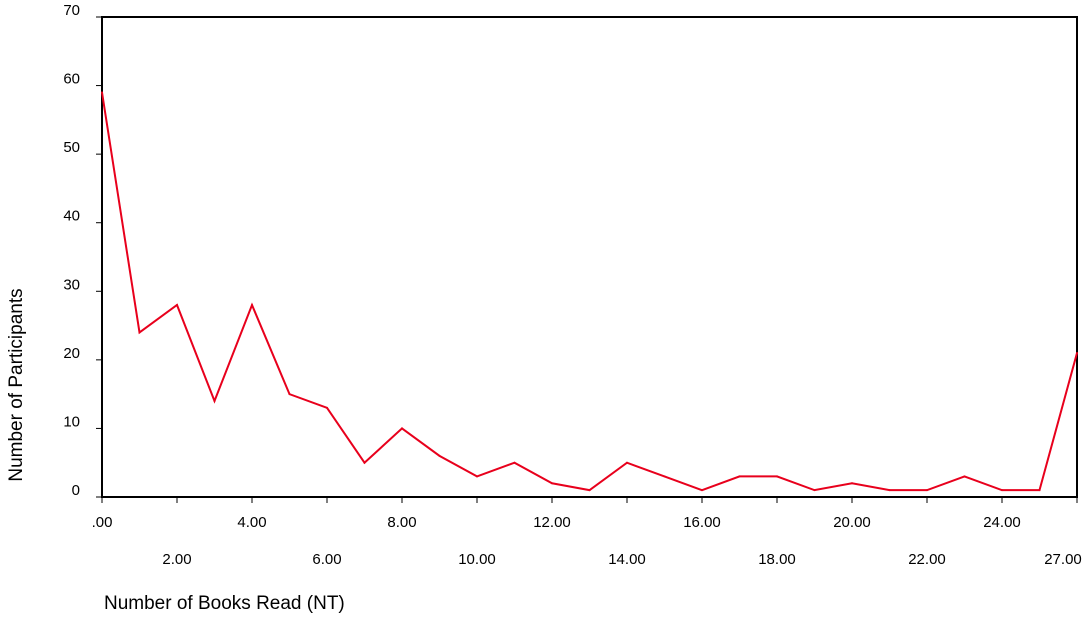  What do you see at coordinates (777, 559) in the screenshot?
I see `x-tick-label: 18.00` at bounding box center [777, 559].